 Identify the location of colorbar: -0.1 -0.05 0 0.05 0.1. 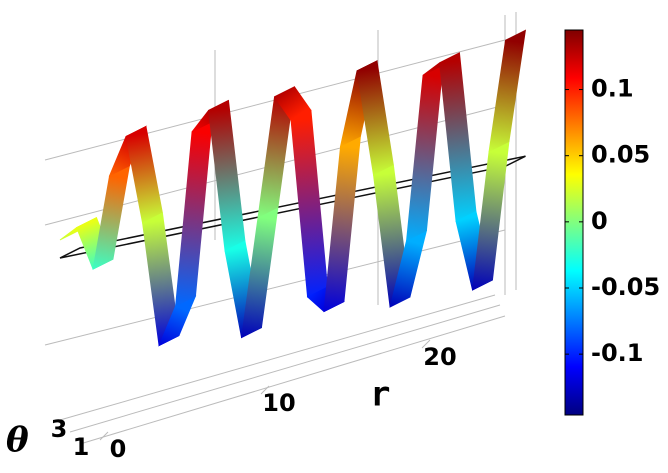
(612, 222).